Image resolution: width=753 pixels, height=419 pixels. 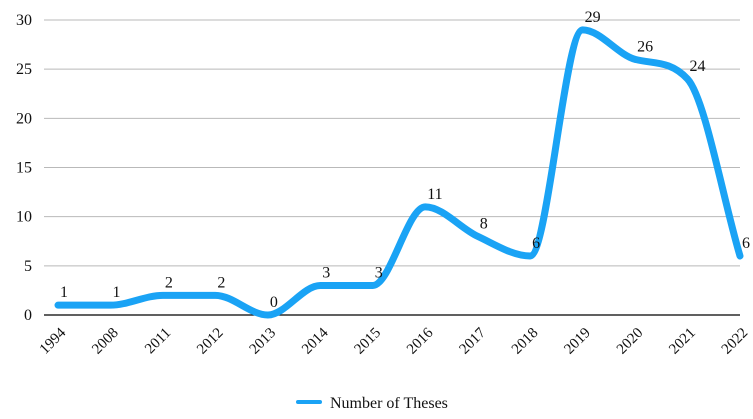 I want to click on x-tick-label: 2018, so click(x=525, y=341).